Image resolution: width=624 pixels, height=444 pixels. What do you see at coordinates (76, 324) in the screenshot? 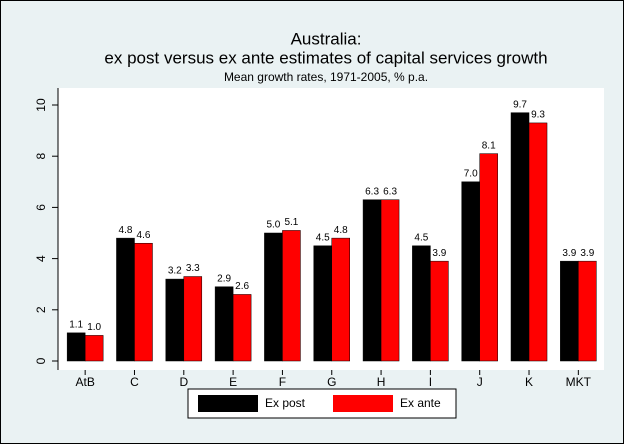
I see `value-label: 1.1` at bounding box center [76, 324].